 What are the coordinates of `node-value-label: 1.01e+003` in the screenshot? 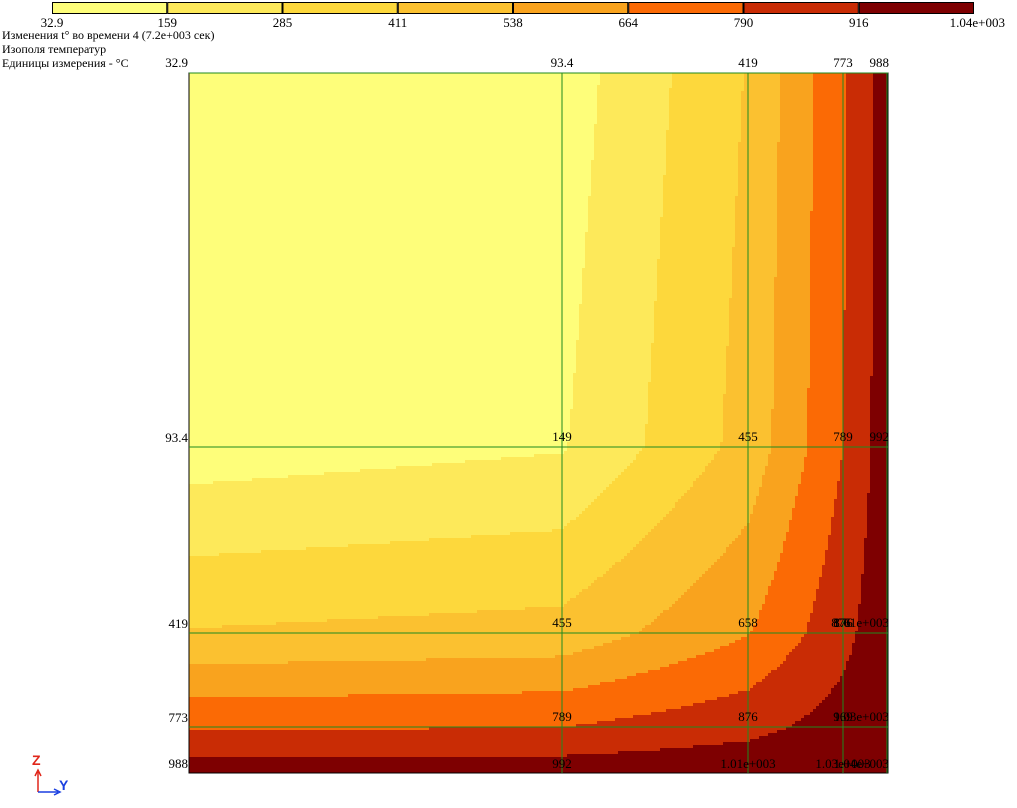 It's located at (861, 622).